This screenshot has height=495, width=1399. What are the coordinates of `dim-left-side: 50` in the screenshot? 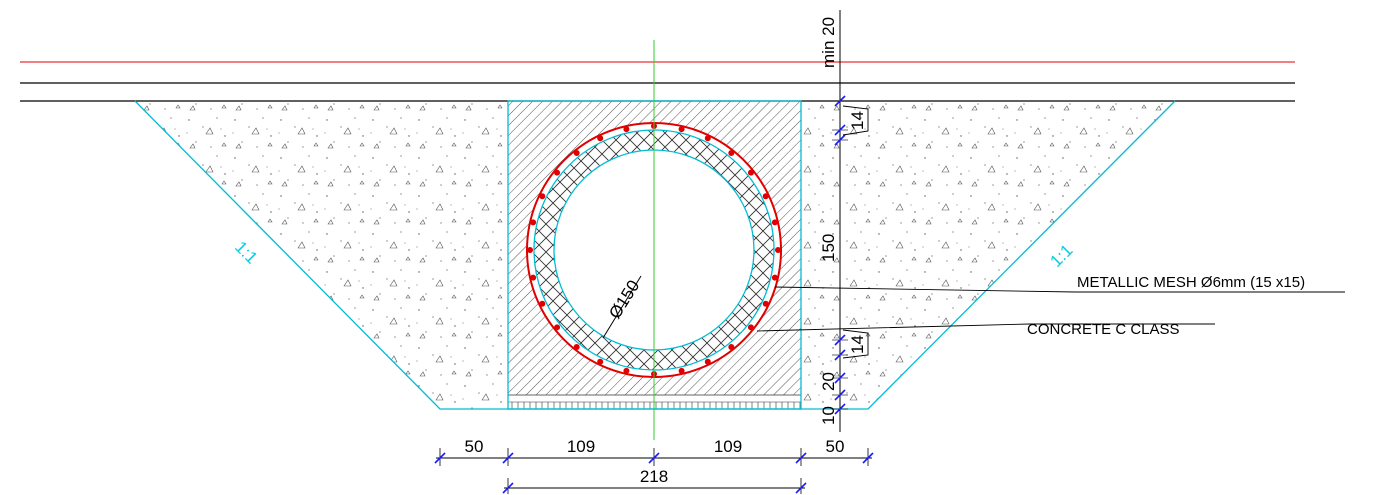 It's located at (474, 446).